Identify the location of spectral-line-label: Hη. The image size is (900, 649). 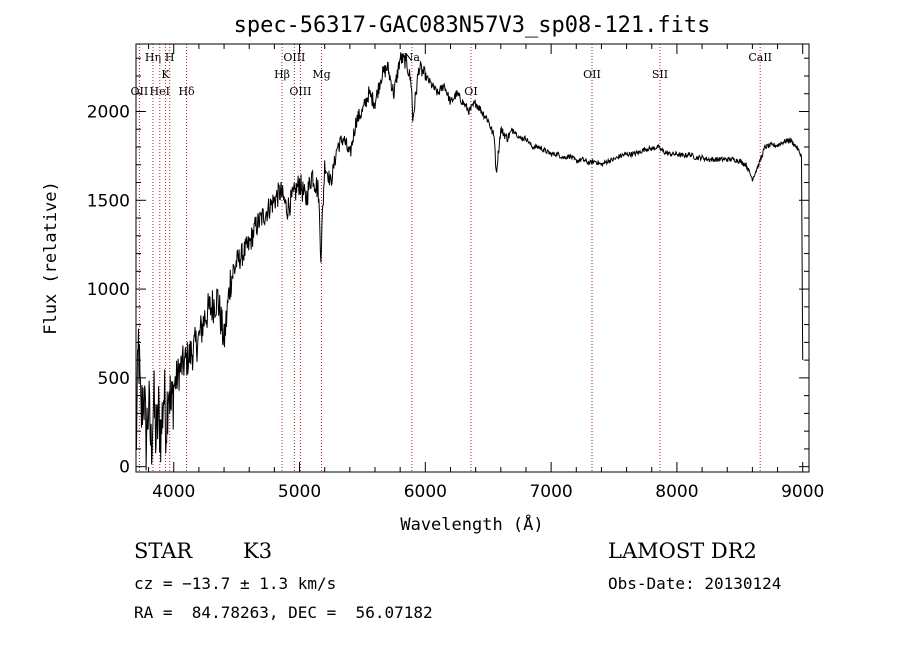
(153, 57).